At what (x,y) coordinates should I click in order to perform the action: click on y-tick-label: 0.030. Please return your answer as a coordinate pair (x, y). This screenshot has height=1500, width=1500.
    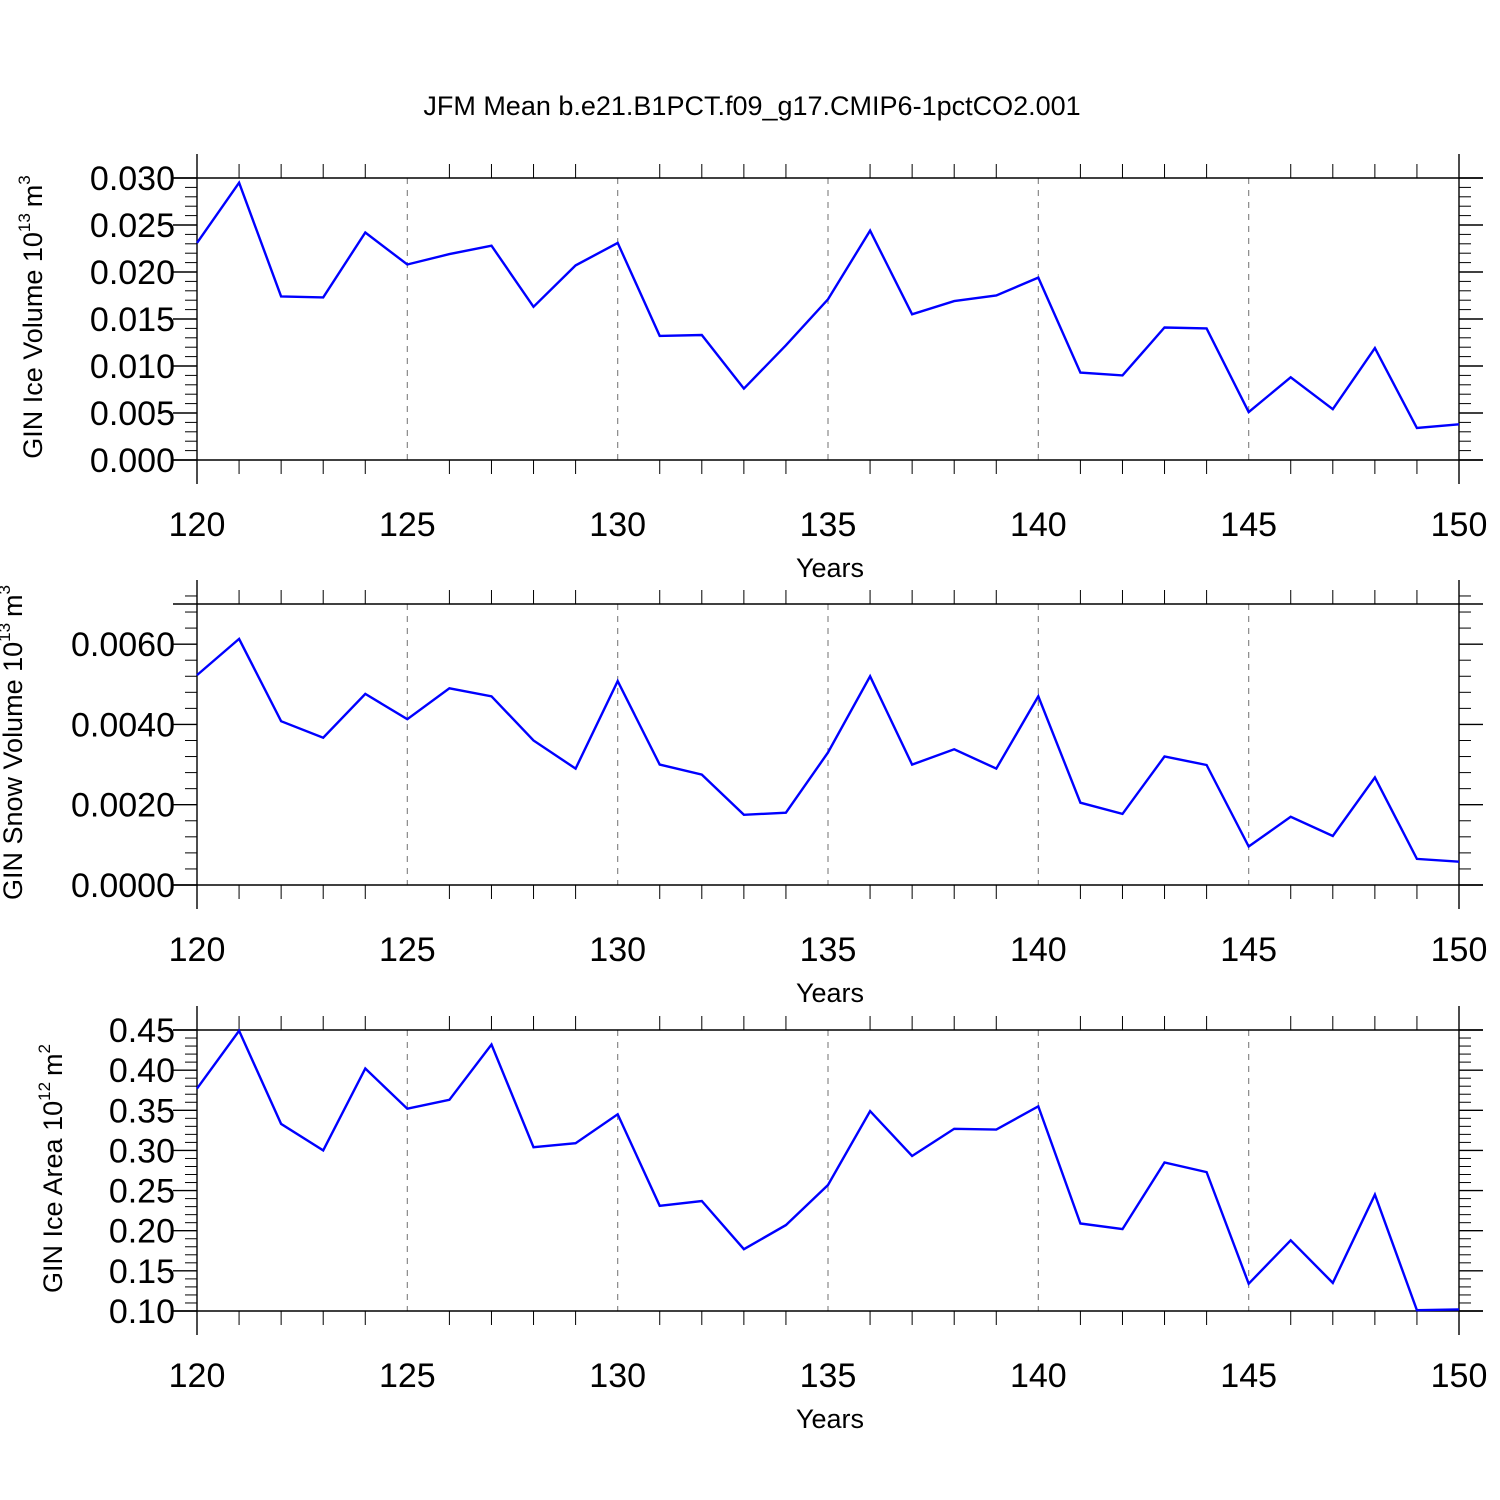
    Looking at the image, I should click on (132, 179).